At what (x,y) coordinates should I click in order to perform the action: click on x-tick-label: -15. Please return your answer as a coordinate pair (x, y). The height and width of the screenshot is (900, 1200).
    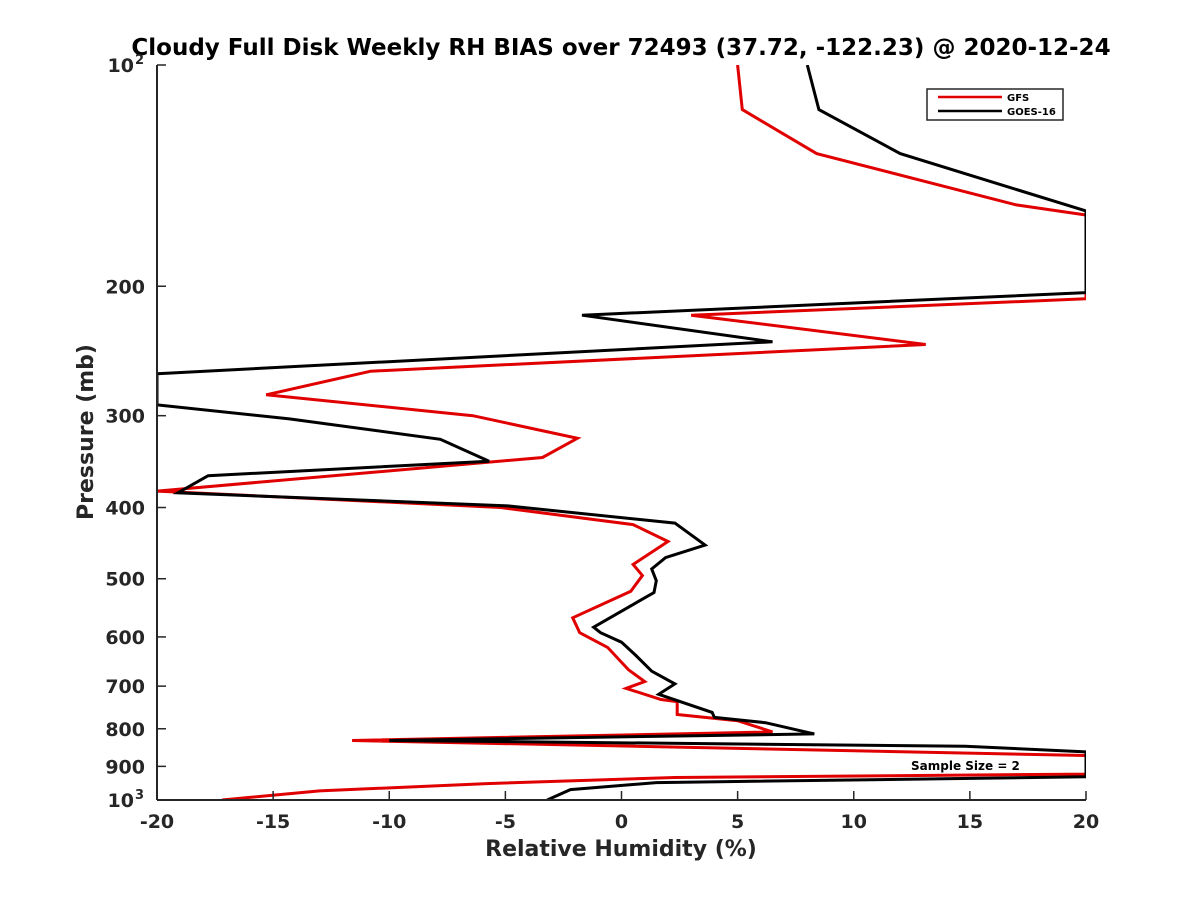
    Looking at the image, I should click on (273, 822).